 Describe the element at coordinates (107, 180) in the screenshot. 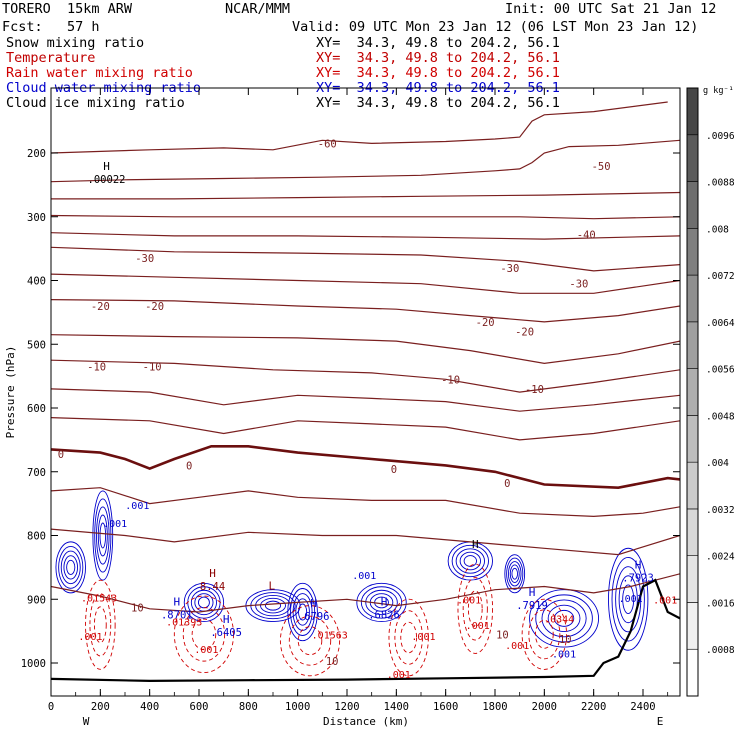

I see `extremum-value: .00022` at that location.